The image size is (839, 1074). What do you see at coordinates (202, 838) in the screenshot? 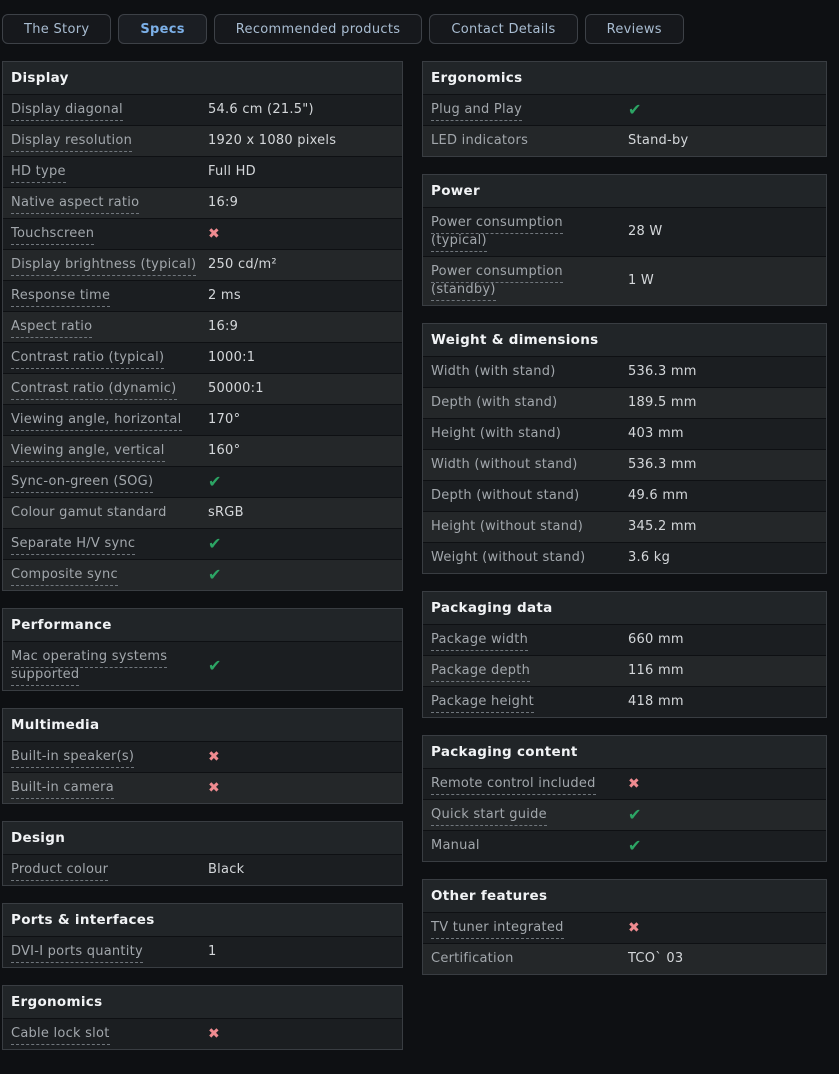
I see `section-header: Design` at bounding box center [202, 838].